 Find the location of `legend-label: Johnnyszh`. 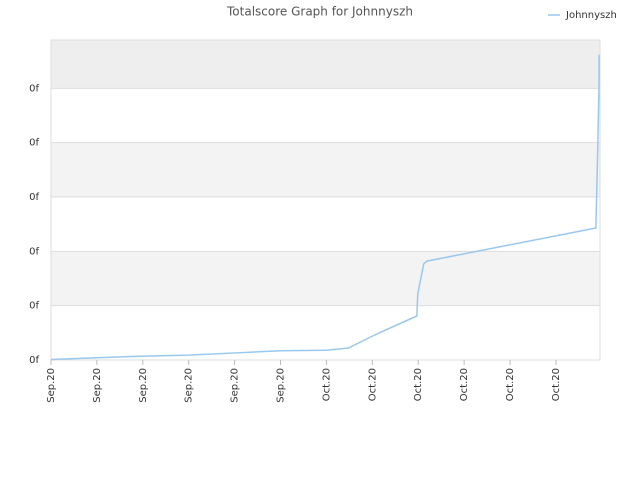

legend-label: Johnnyszh is located at coordinates (591, 15).